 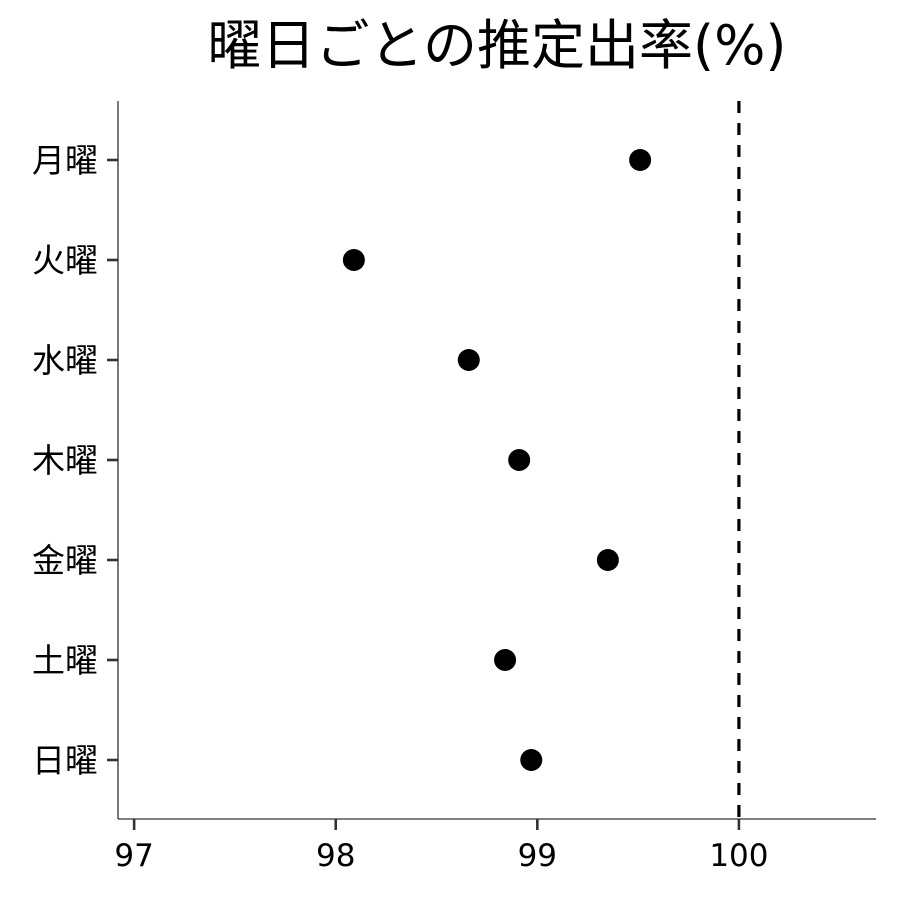 I want to click on chart-title: 曜日ごとの推定出率(%), so click(x=497, y=45).